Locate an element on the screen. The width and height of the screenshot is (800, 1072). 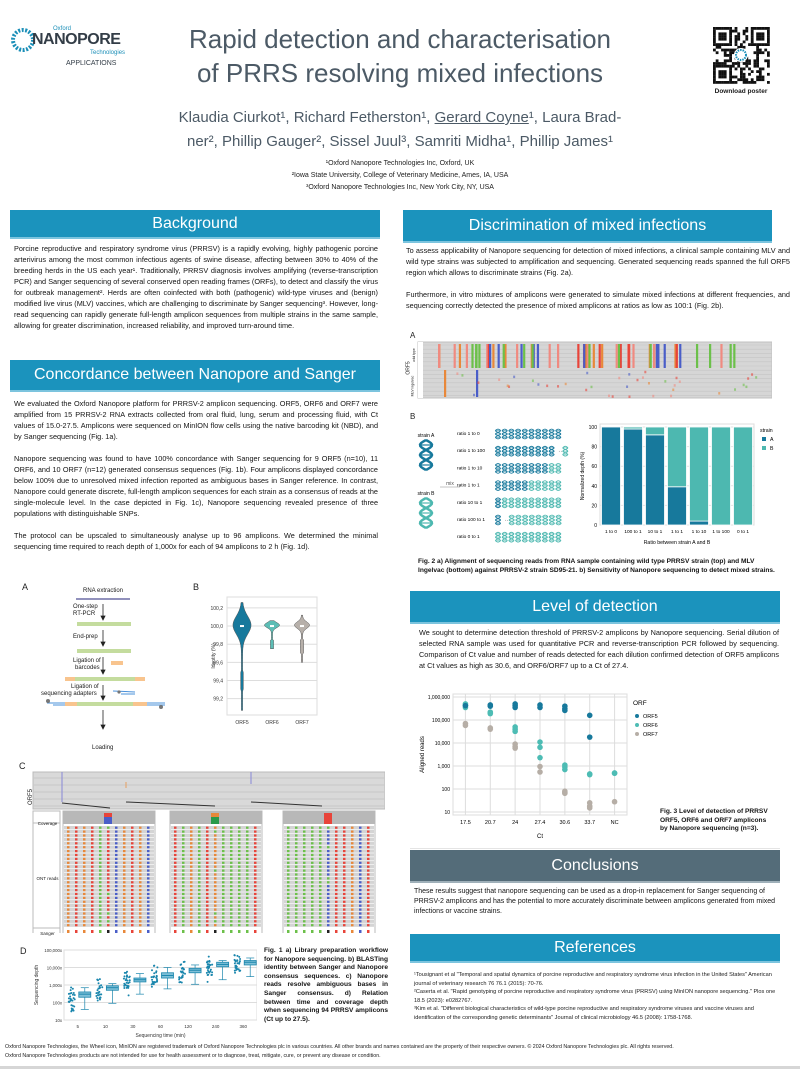
bar-B is located at coordinates (743, 476).